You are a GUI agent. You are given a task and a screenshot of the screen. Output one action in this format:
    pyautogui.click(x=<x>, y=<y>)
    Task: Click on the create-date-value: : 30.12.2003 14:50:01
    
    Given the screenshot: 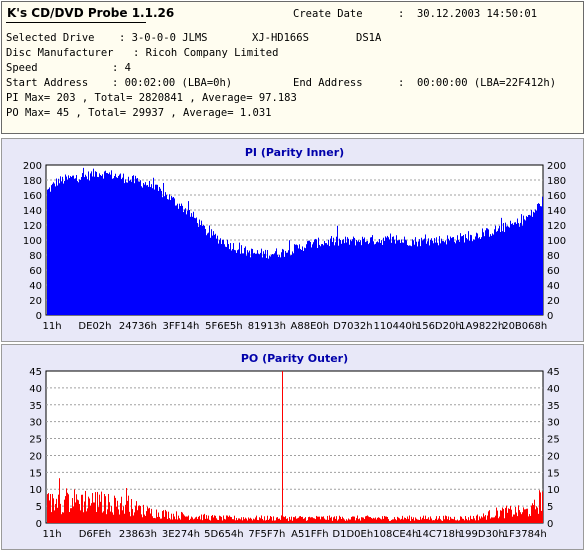 What is the action you would take?
    pyautogui.click(x=468, y=14)
    